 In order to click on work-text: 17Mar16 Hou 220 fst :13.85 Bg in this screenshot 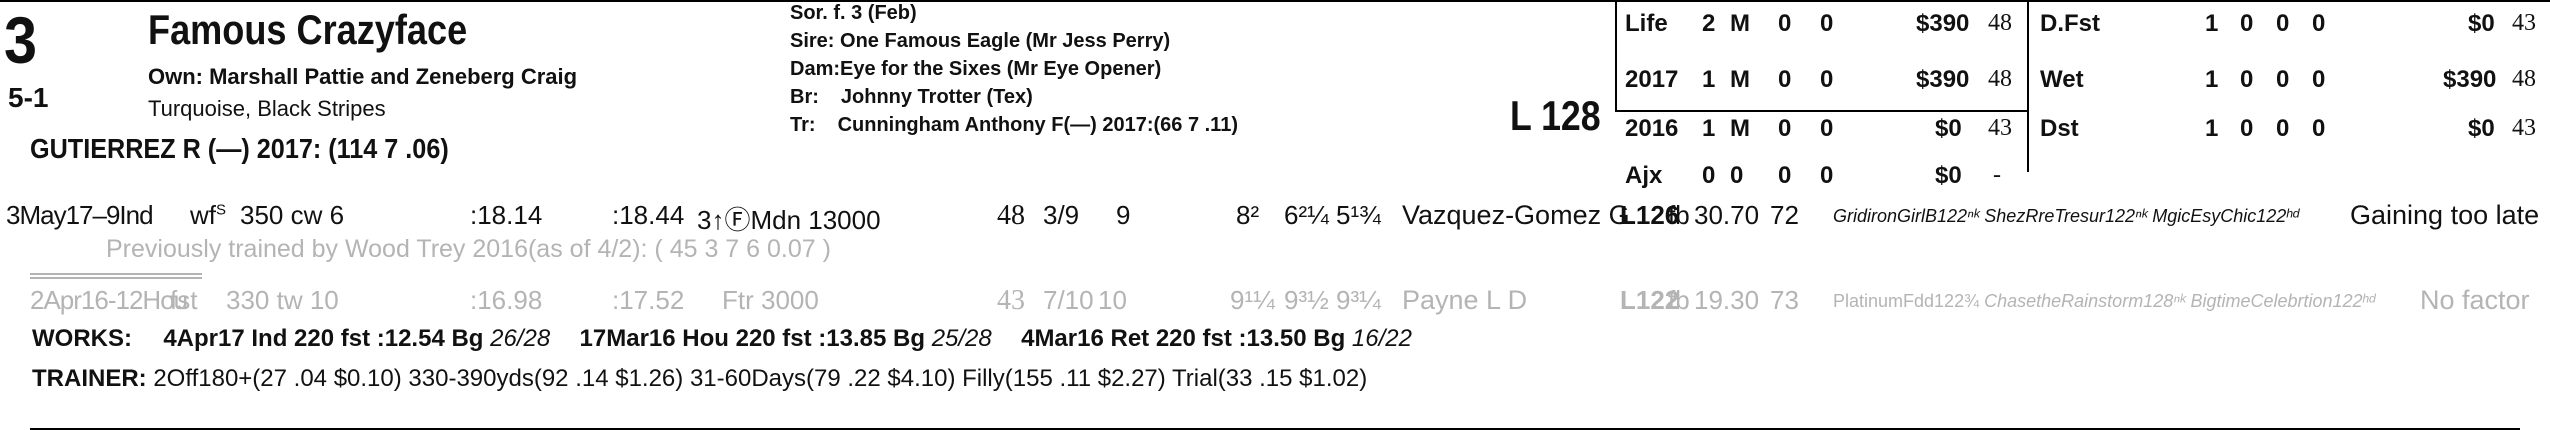, I will do `click(752, 338)`.